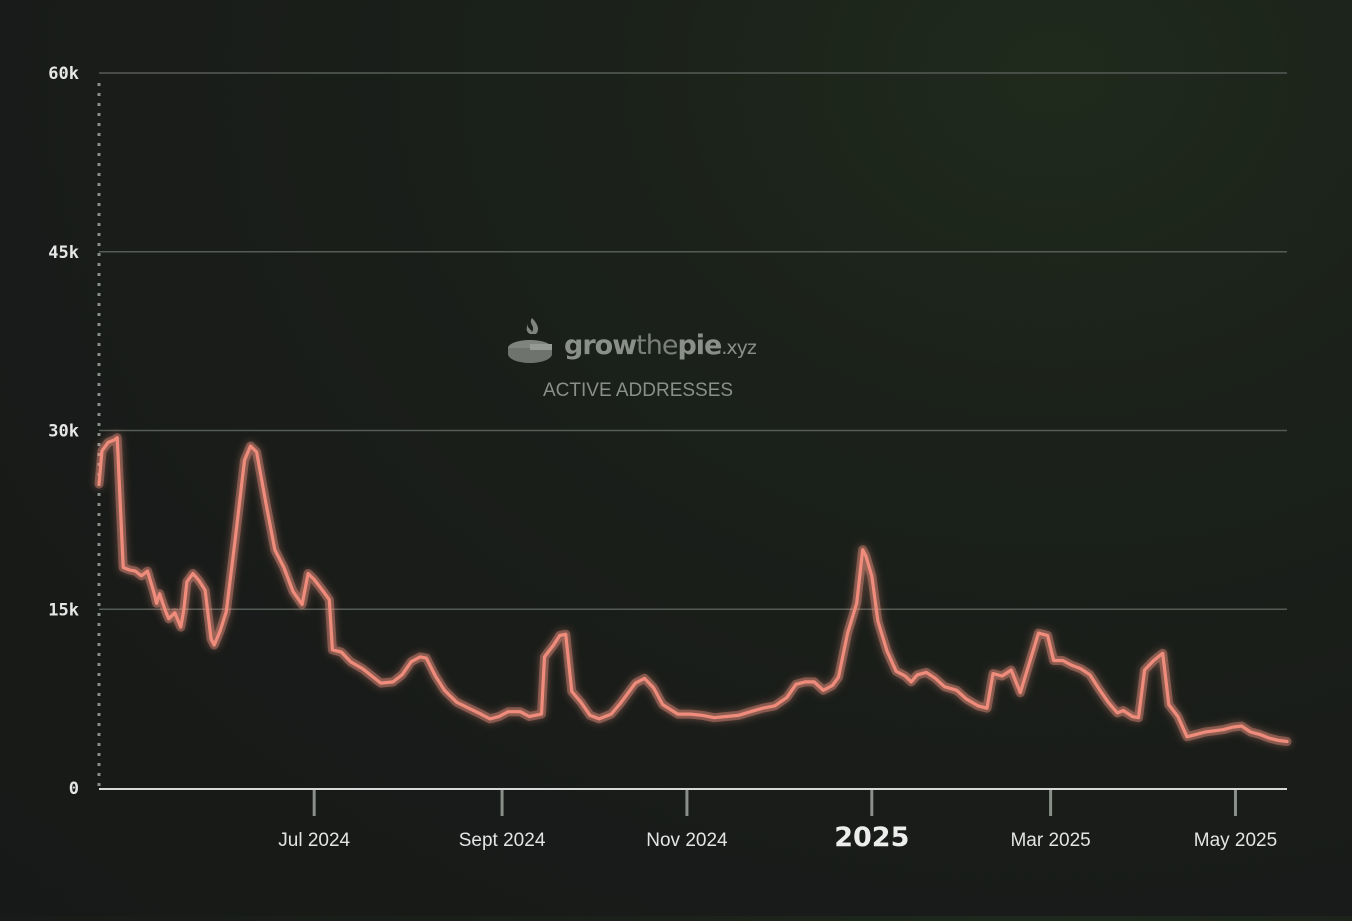 The image size is (1352, 921). Describe the element at coordinates (533, 341) in the screenshot. I see `pie-logo-icon` at that location.